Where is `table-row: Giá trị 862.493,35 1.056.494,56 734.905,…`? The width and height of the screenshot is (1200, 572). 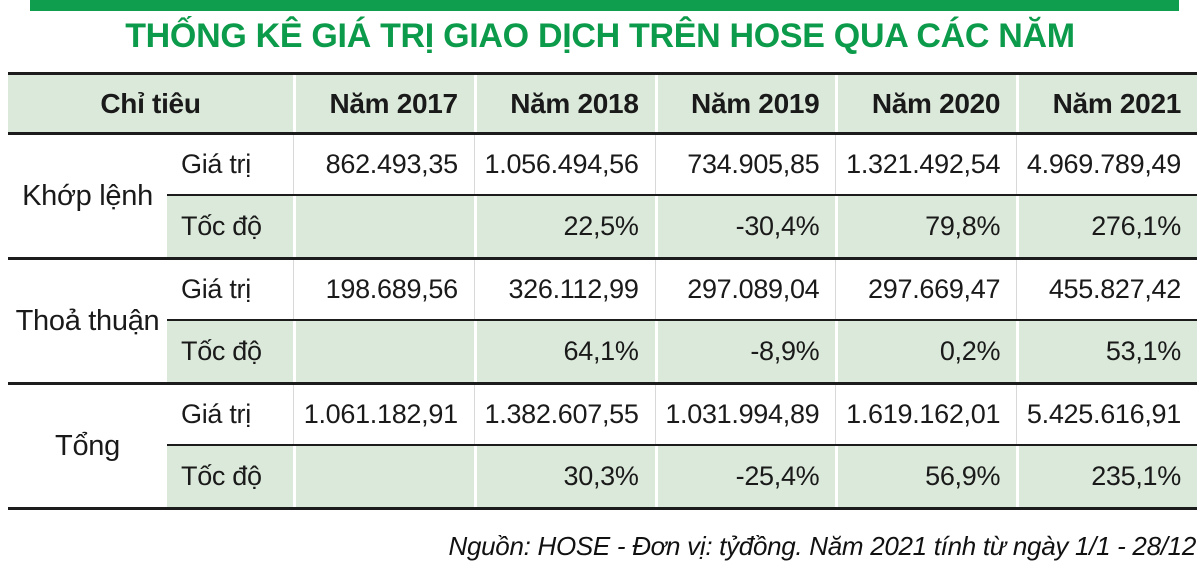
table-row: Giá trị 862.493,35 1.056.494,56 734.905,… is located at coordinates (682, 165).